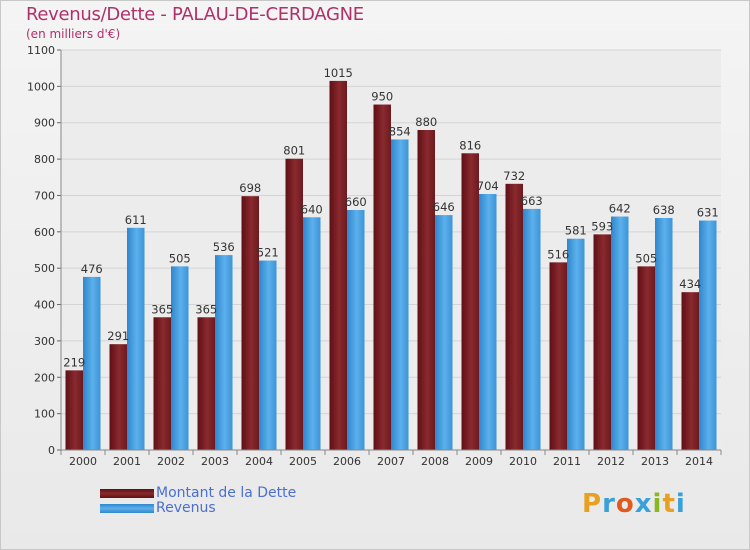 This screenshot has height=550, width=750. I want to click on bar-revenus-2013, so click(664, 334).